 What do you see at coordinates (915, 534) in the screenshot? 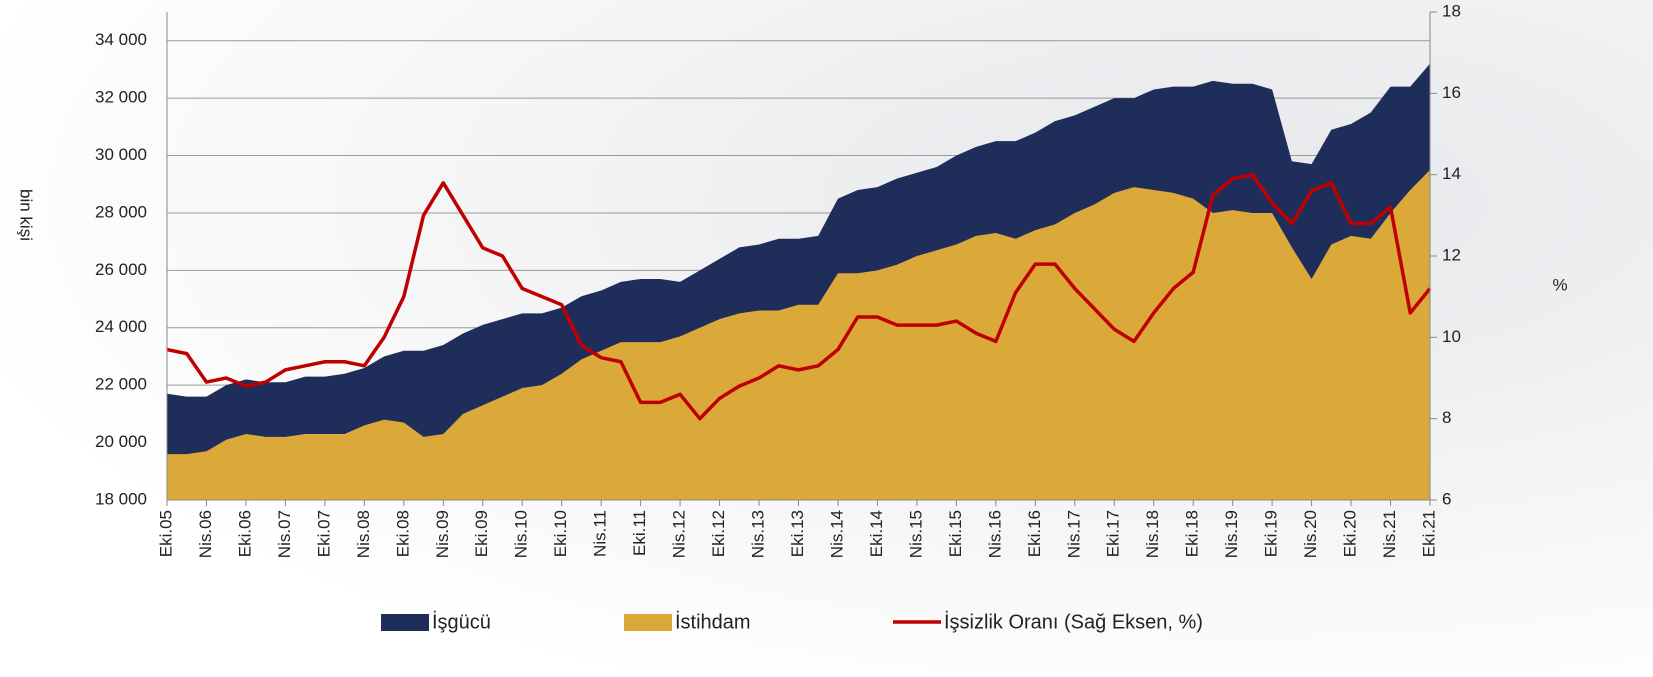
I see `x-tick-label: Nis.15` at bounding box center [915, 534].